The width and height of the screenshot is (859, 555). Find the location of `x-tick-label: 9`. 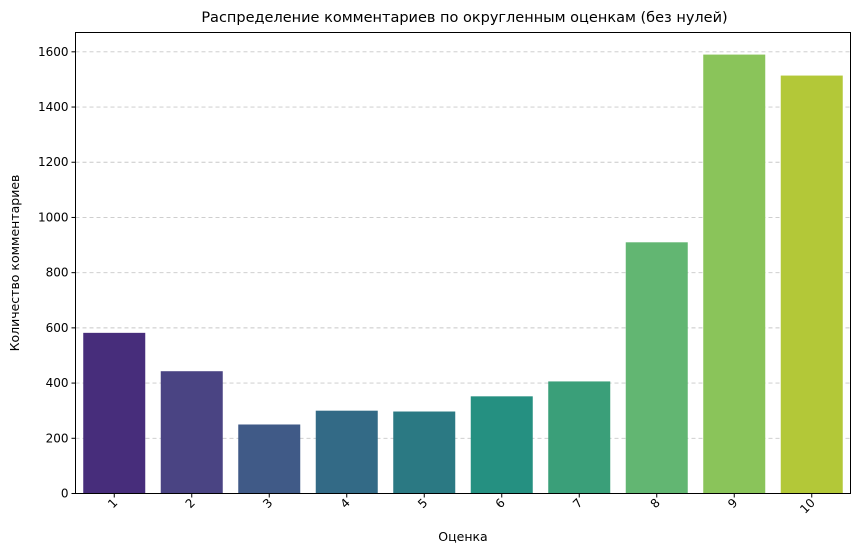

x-tick-label: 9 is located at coordinates (732, 503).